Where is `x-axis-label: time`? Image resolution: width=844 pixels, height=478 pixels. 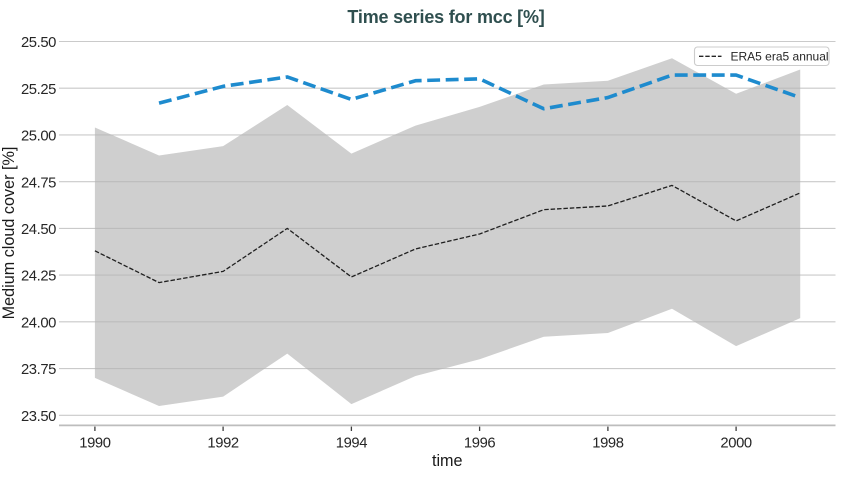 x-axis-label: time is located at coordinates (447, 461).